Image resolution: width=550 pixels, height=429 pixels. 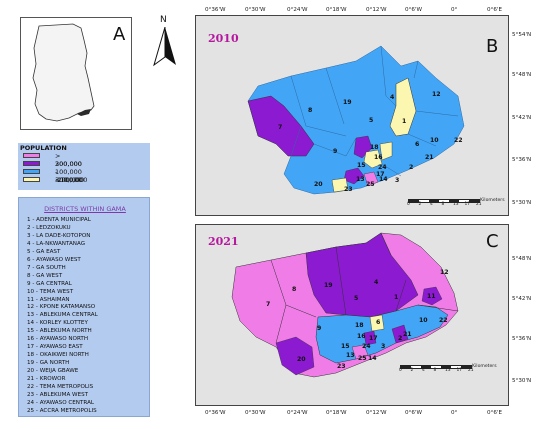 What do you see at coordinates (434, 140) in the screenshot?
I see `district-number-label: 10` at bounding box center [434, 140].